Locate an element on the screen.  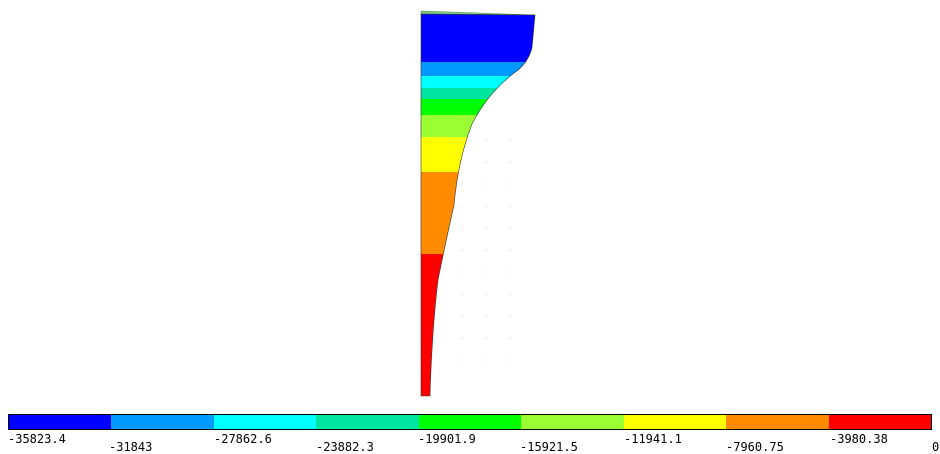
body-outline is located at coordinates (478, 205).